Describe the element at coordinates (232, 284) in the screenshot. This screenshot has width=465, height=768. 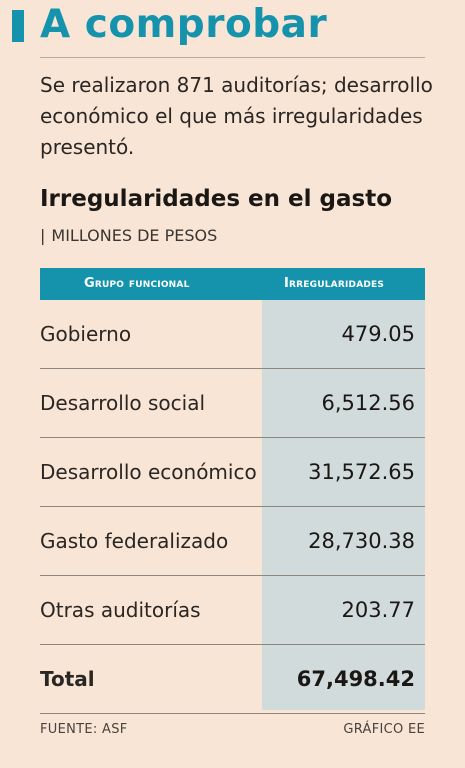
I see `table-header: Grupo funcional Irregularidades` at that location.